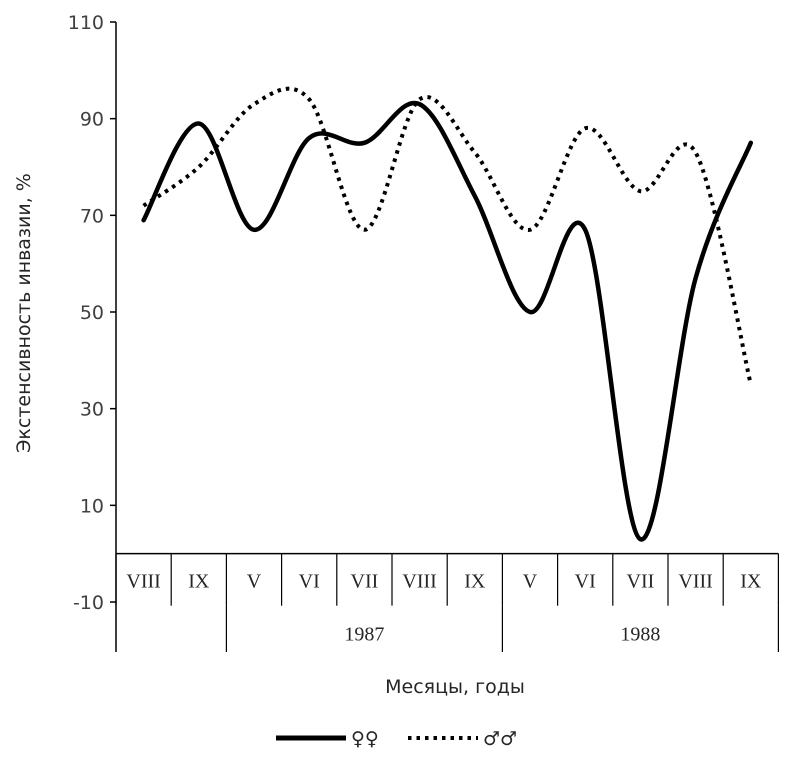 This screenshot has height=767, width=788. Describe the element at coordinates (92, 332) in the screenshot. I see `y-axis: -10 10 30 50 70 90 110` at that location.